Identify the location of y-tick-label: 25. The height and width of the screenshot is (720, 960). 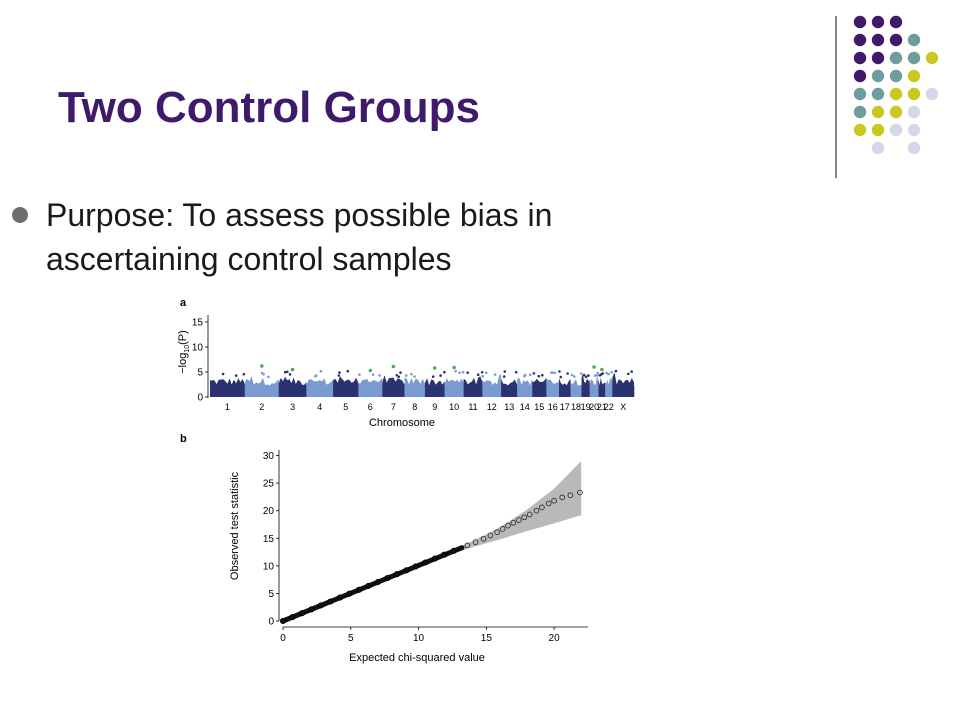
(269, 484).